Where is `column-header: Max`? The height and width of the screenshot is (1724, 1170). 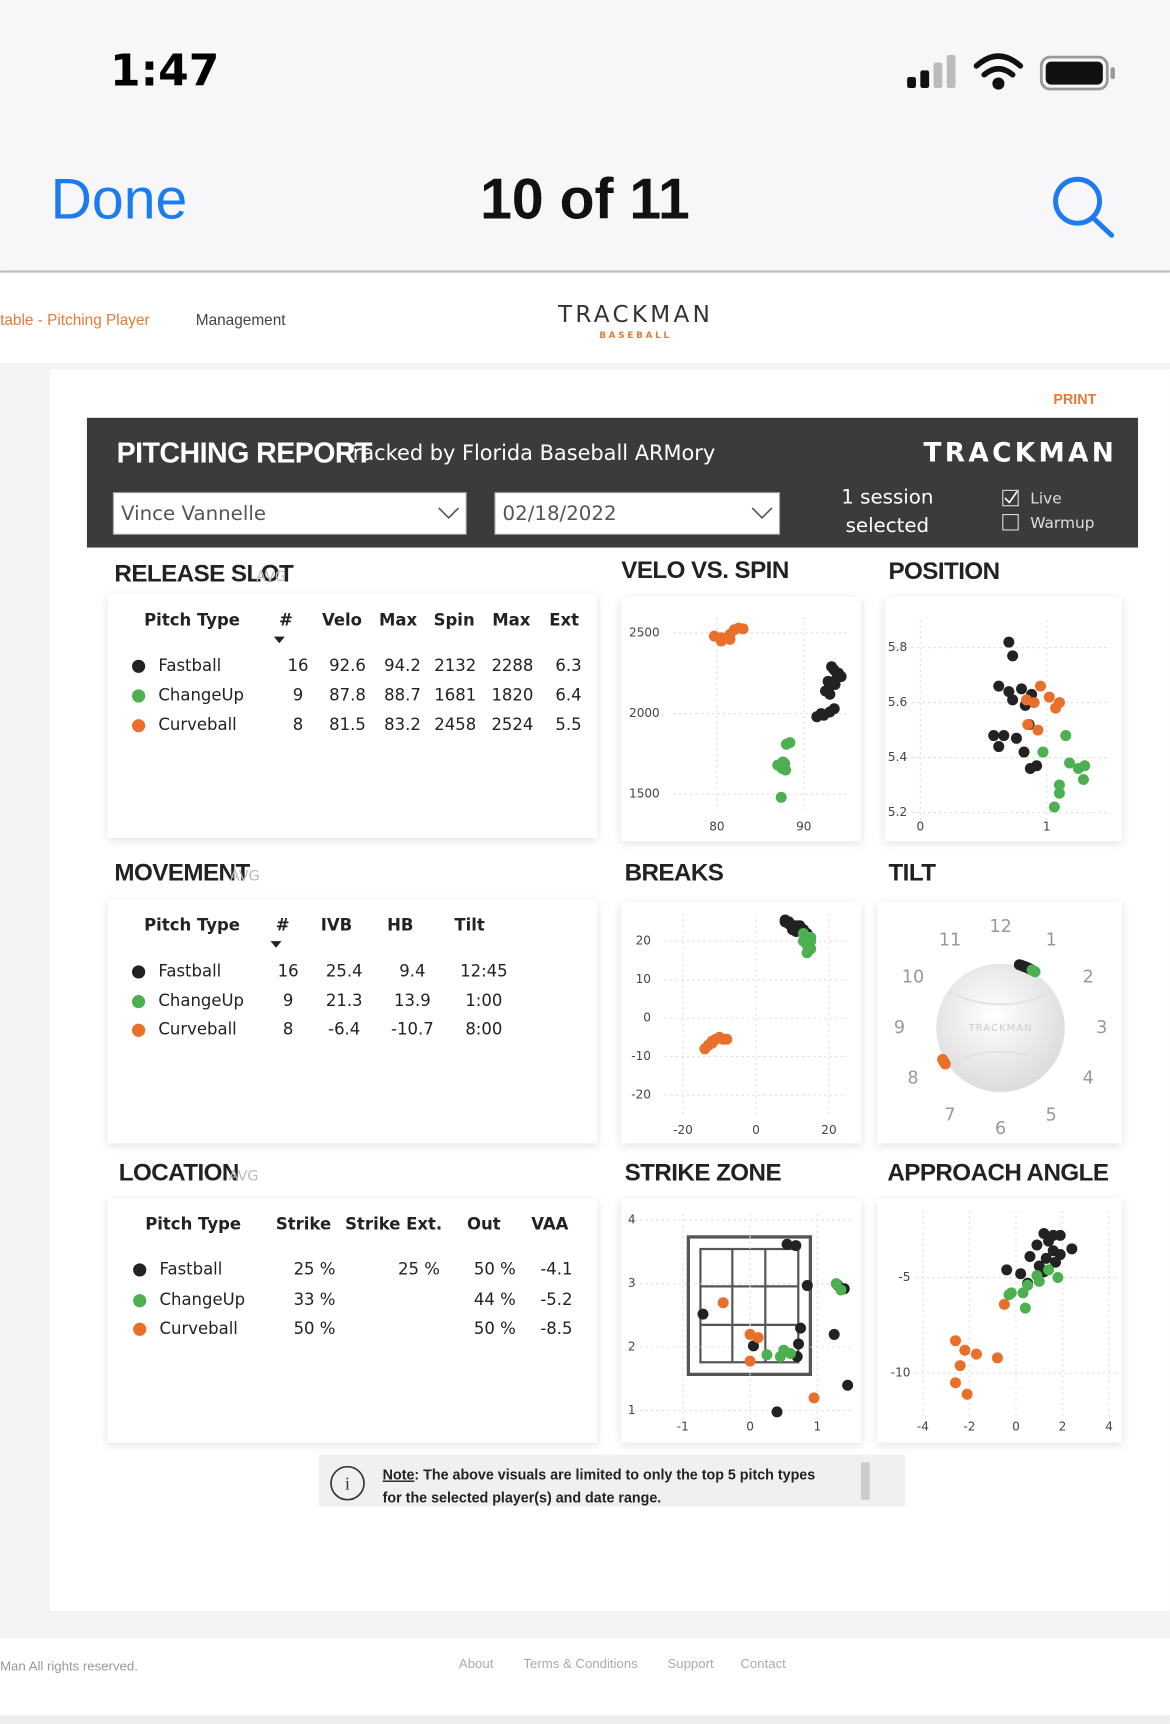 column-header: Max is located at coordinates (398, 620).